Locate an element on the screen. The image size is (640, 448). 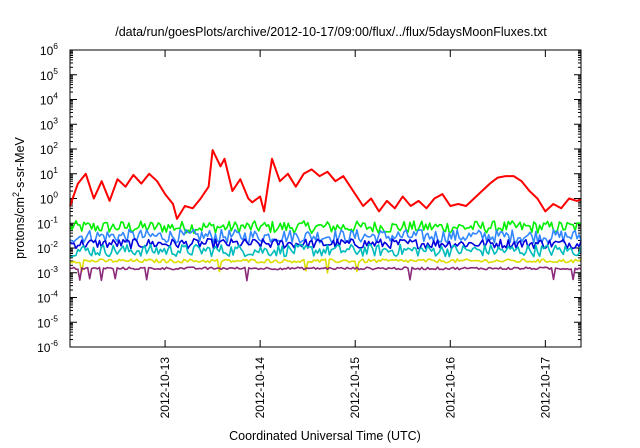
y-tick-label: 10¹ is located at coordinates (49, 173).